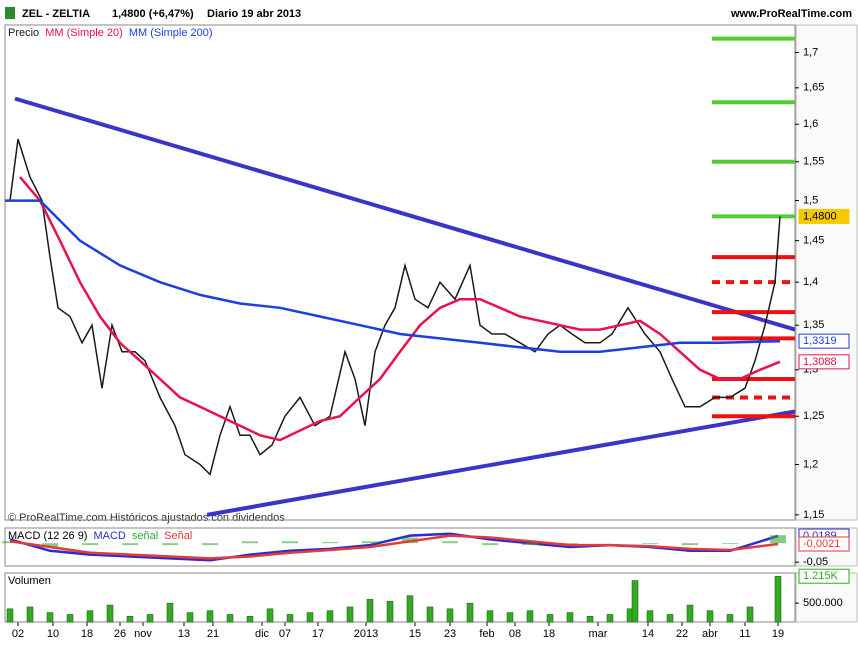 Image resolution: width=858 pixels, height=650 pixels. What do you see at coordinates (486, 634) in the screenshot?
I see `x-tick-label: feb` at bounding box center [486, 634].